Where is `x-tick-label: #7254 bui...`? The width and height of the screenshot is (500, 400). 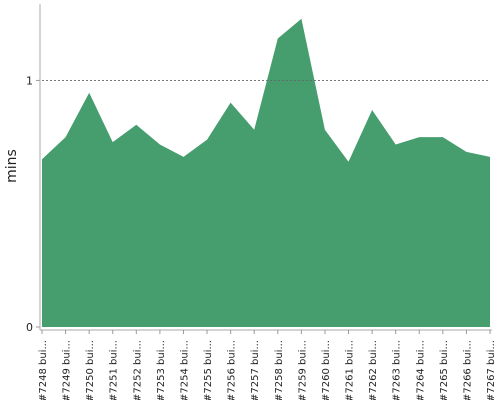
x-tick-label: #7254 bui... is located at coordinates (184, 370).